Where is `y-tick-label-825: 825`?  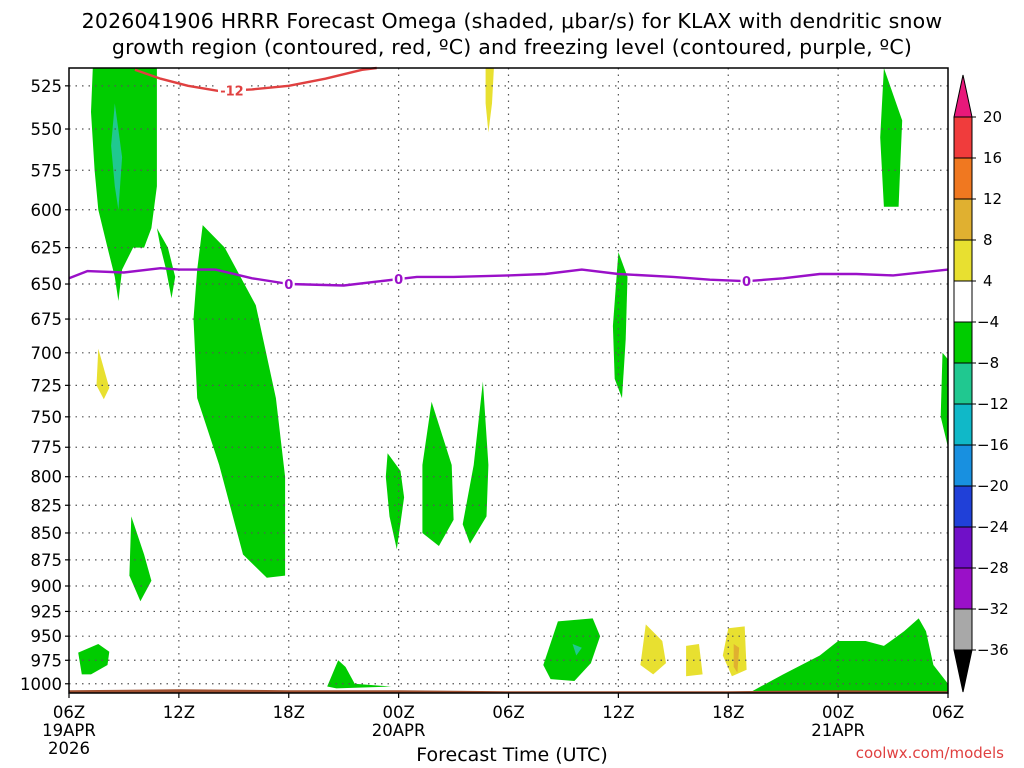
y-tick-label-825: 825 is located at coordinates (47, 505).